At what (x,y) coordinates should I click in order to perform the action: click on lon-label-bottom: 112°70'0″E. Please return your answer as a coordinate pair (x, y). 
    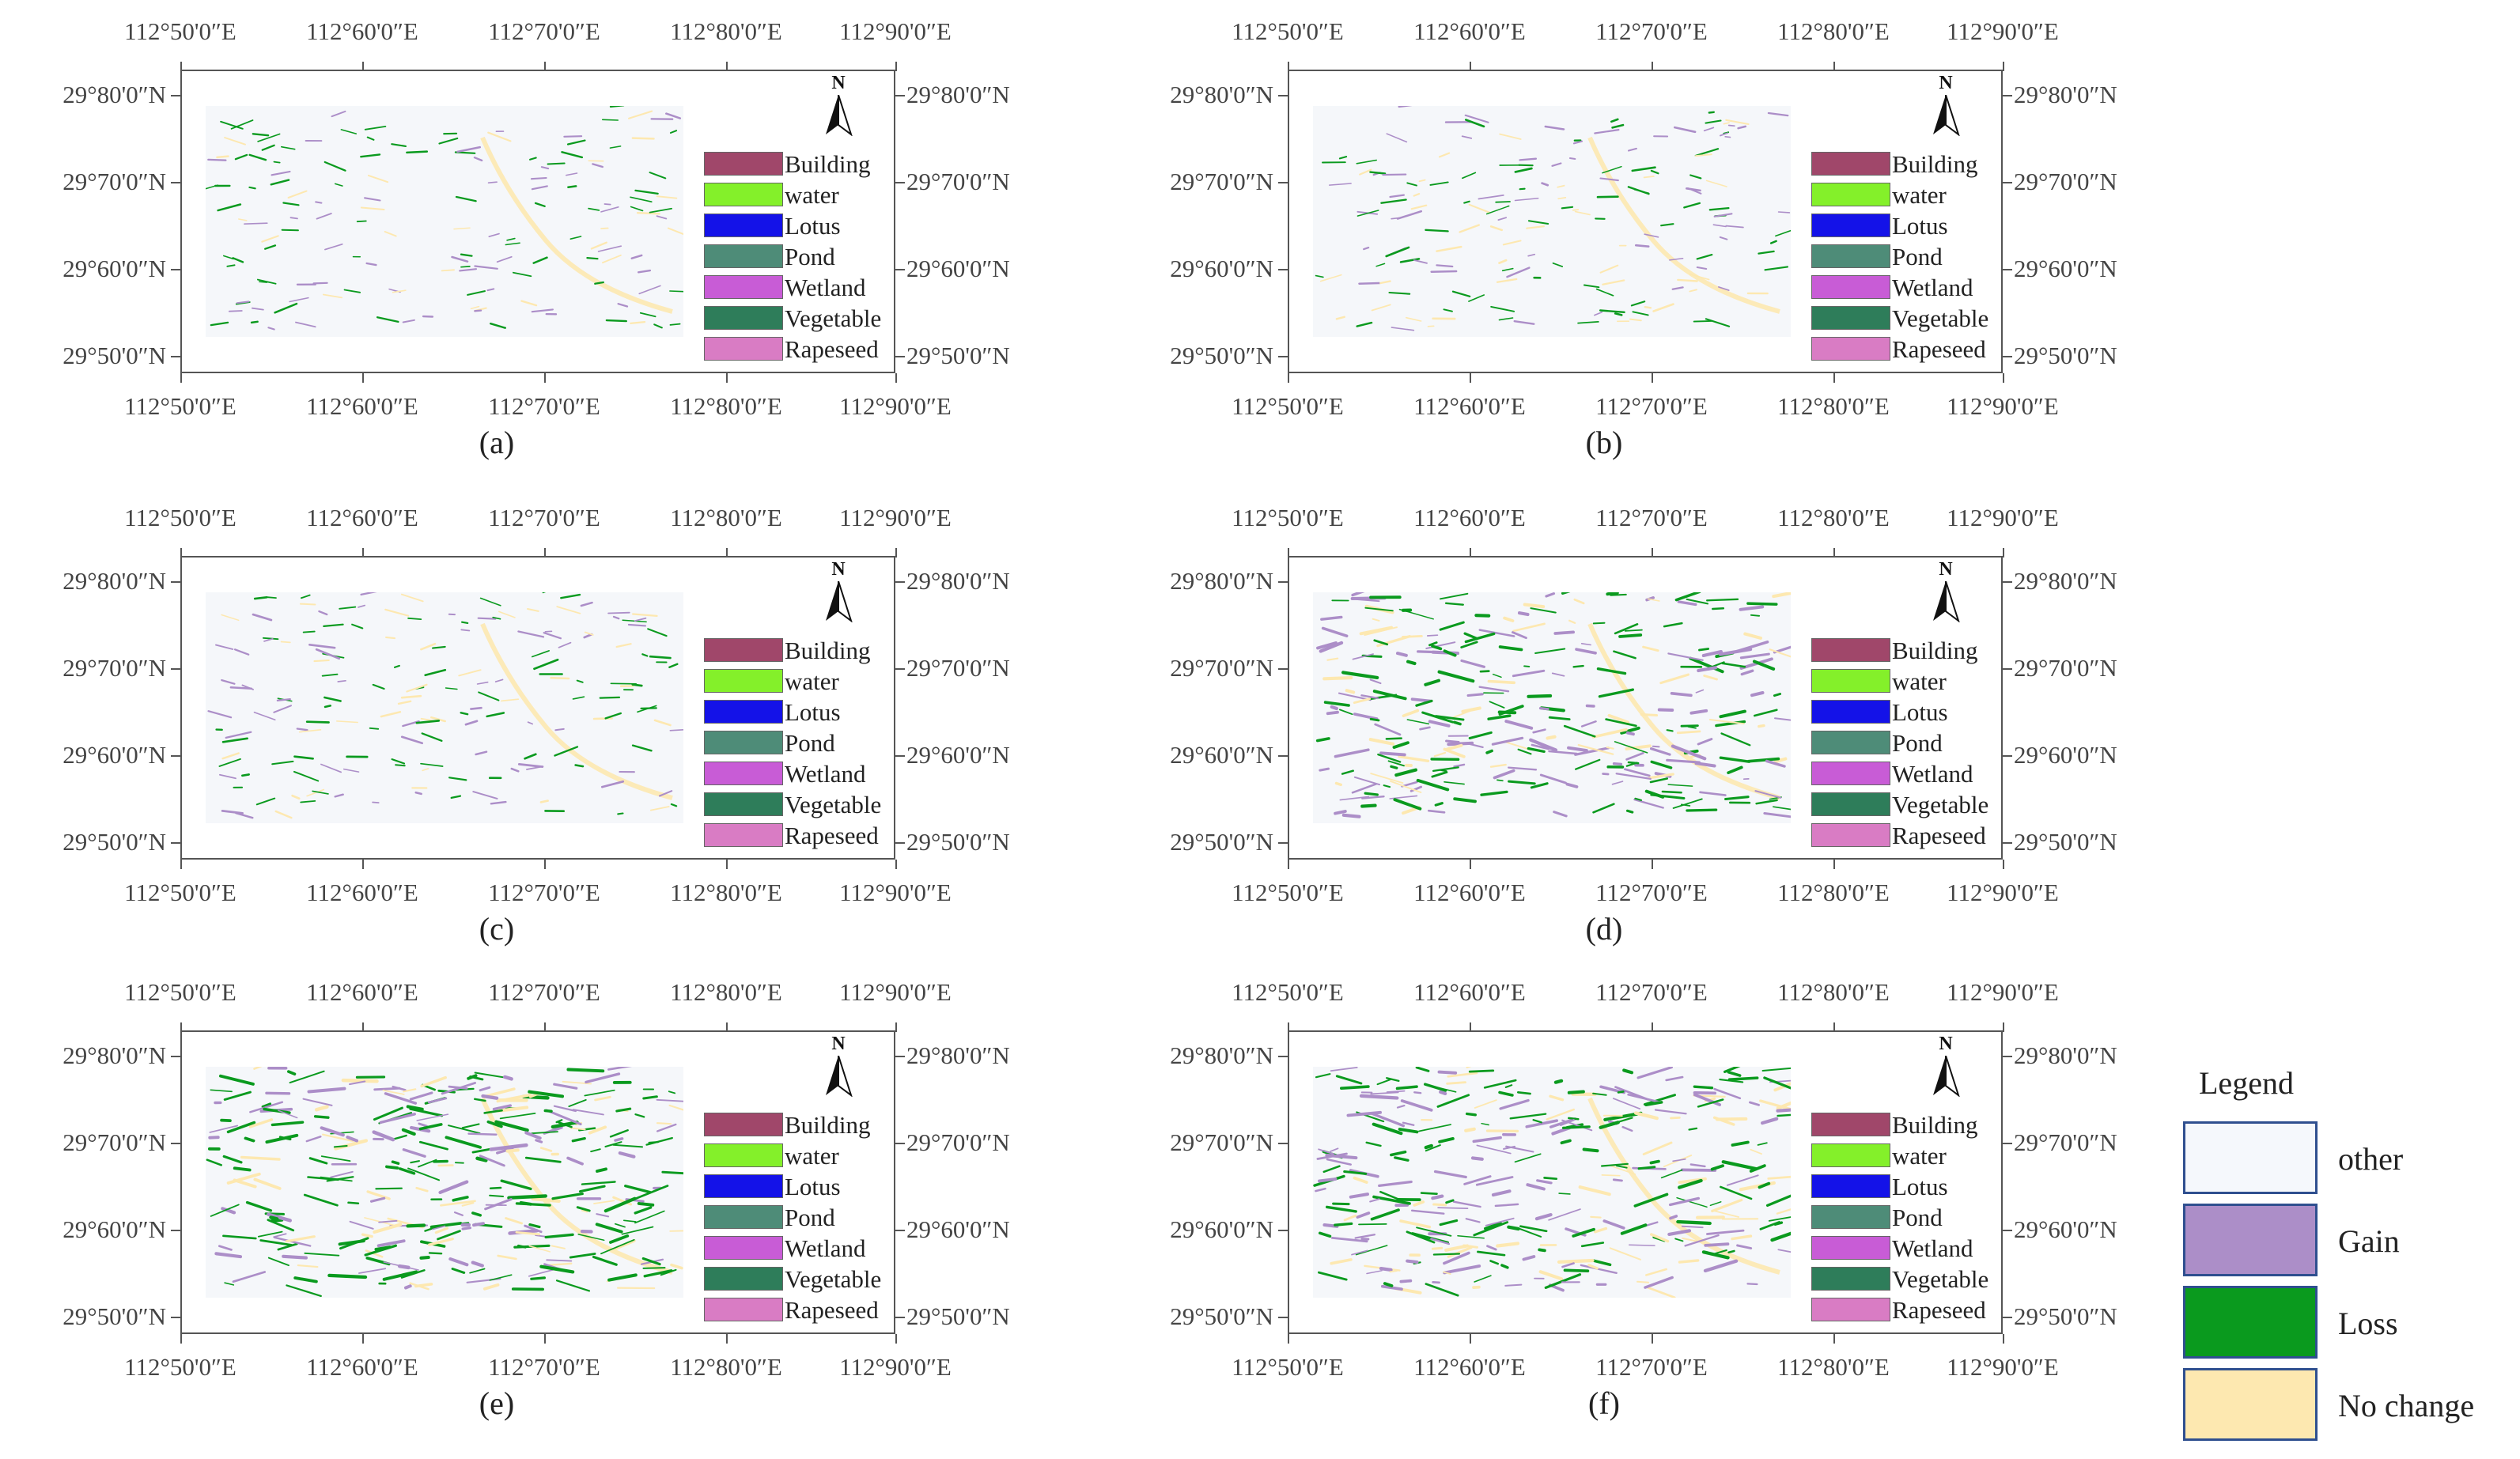
    Looking at the image, I should click on (1651, 892).